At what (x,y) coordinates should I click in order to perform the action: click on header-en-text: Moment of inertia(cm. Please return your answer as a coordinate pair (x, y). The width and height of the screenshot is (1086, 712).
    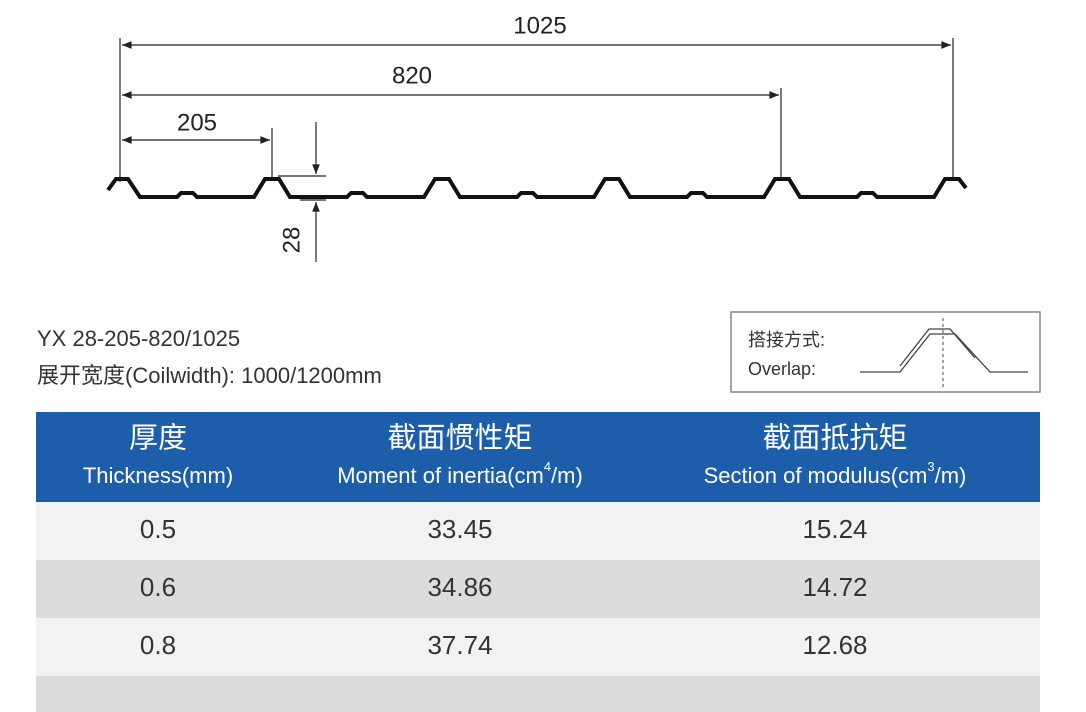
    Looking at the image, I should click on (440, 475).